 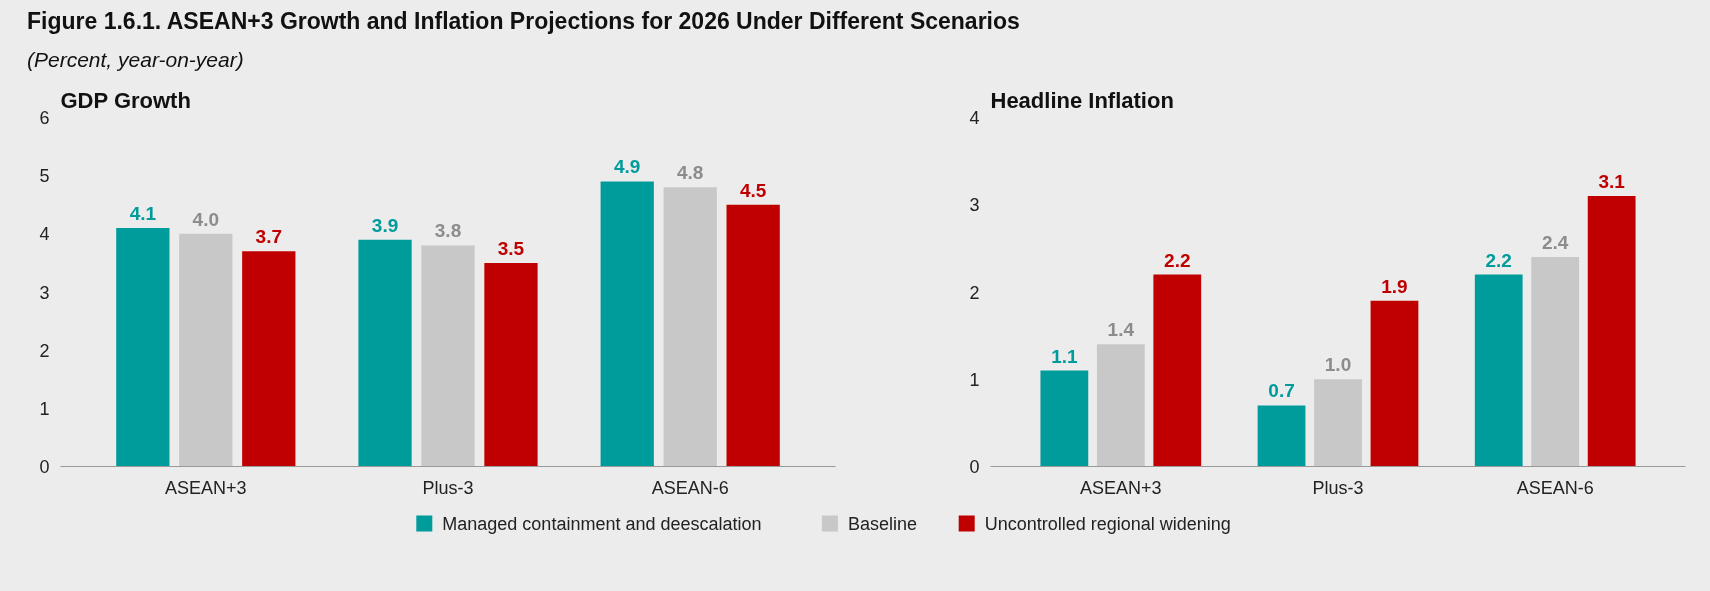 I want to click on y-tick-label: 5, so click(x=44, y=176).